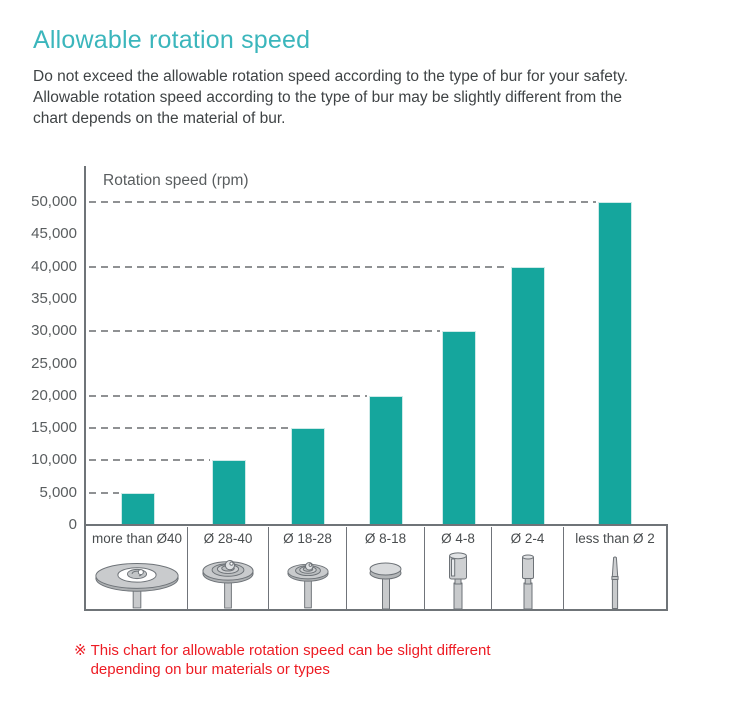 This screenshot has height=714, width=744. I want to click on category-label: Ø 4-8, so click(458, 538).